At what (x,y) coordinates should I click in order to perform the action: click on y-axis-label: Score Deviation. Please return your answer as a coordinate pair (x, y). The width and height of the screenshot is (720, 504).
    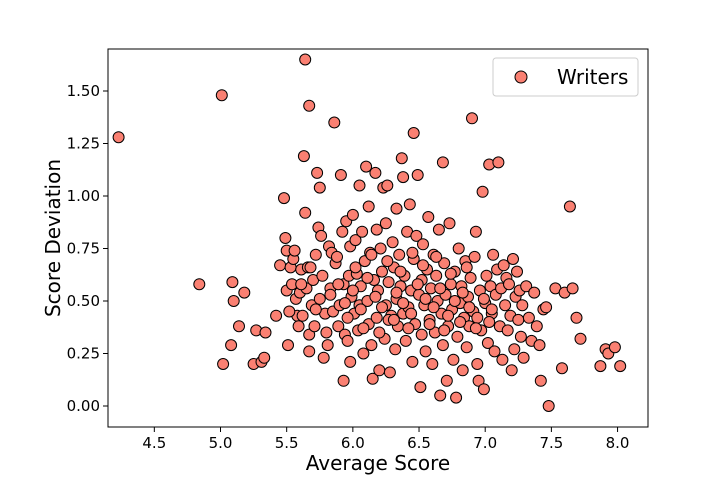
    Looking at the image, I should click on (53, 238).